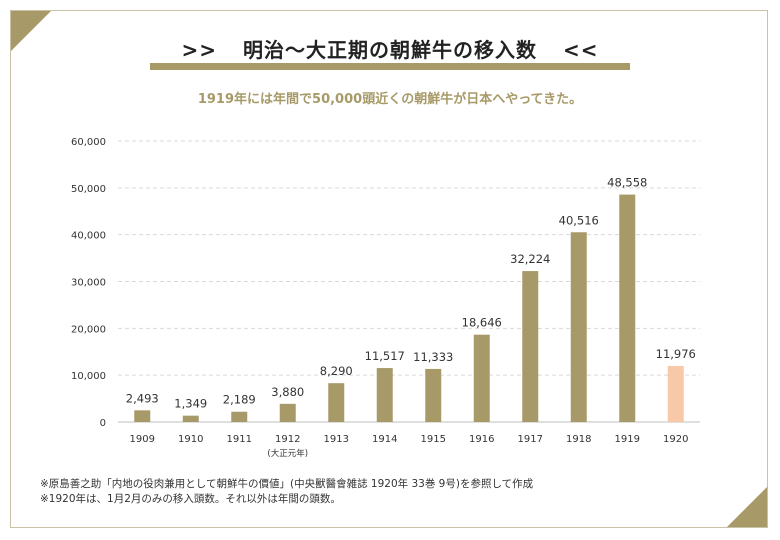 The height and width of the screenshot is (540, 780). I want to click on chart-subtitle: 1919年には年間で50,000頭近くの朝鮮牛が日本へやってきた。, so click(390, 99).